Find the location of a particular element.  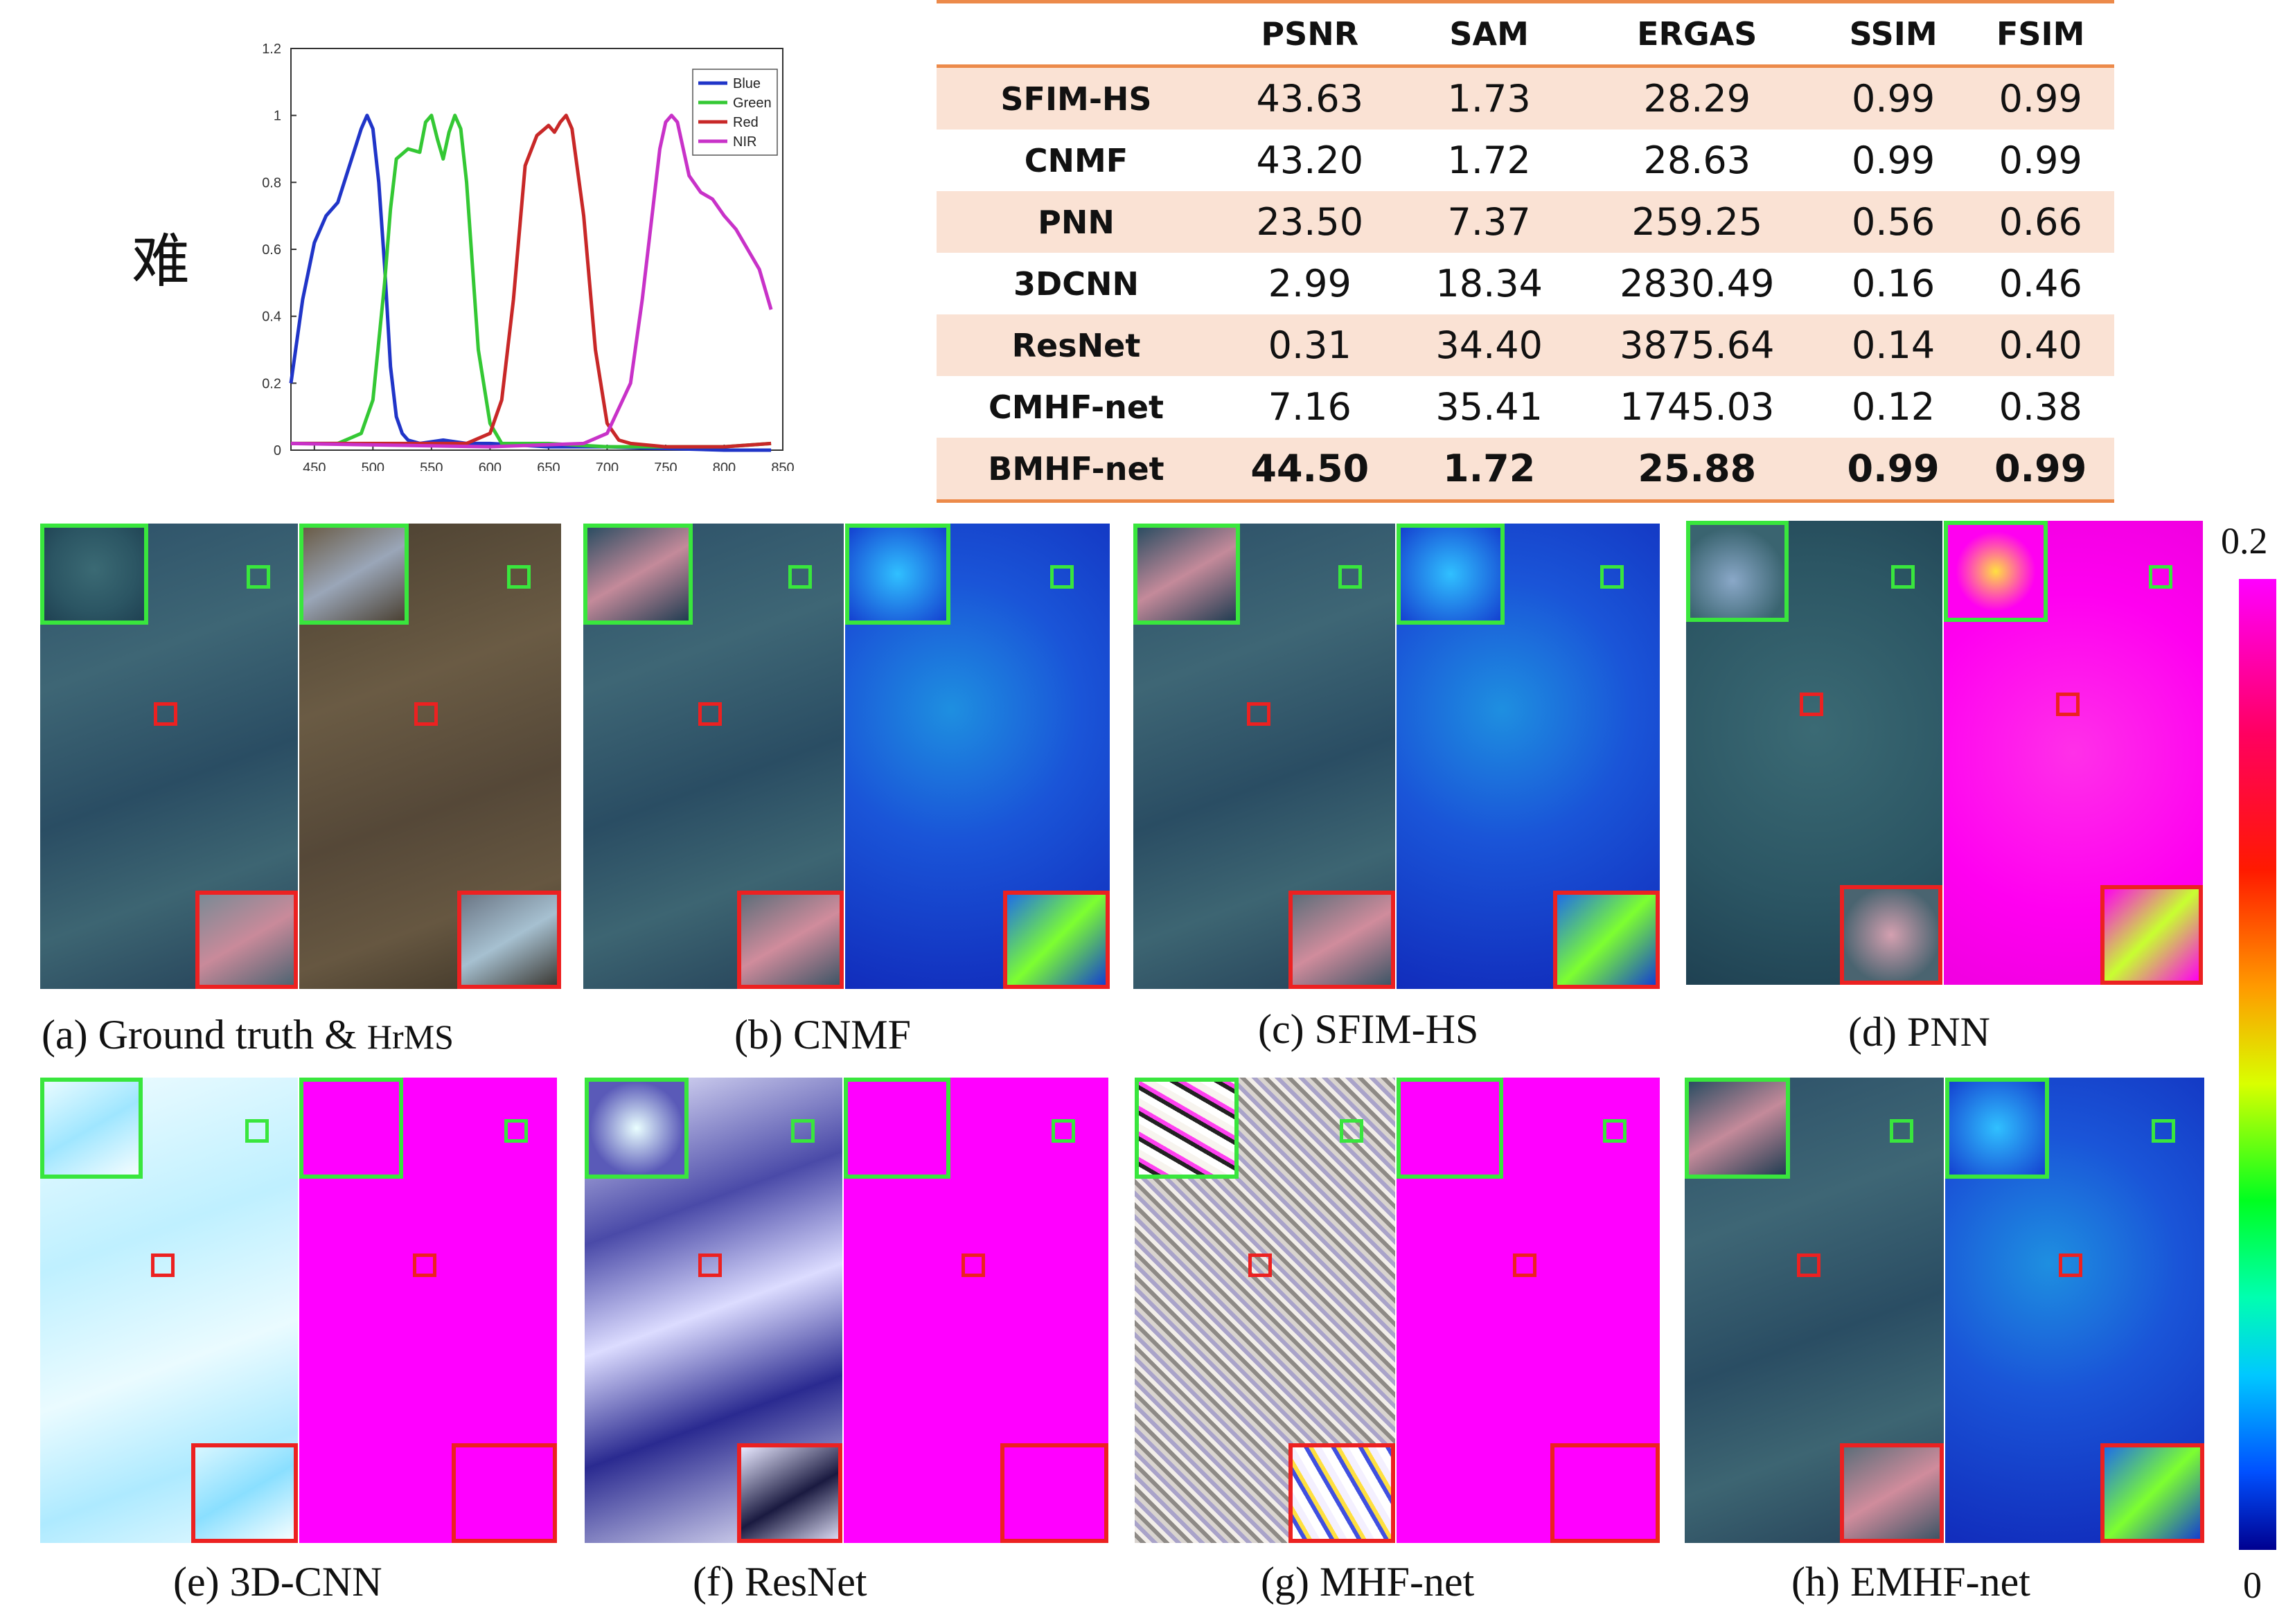

ergas-cell: 28.29 is located at coordinates (1697, 98).